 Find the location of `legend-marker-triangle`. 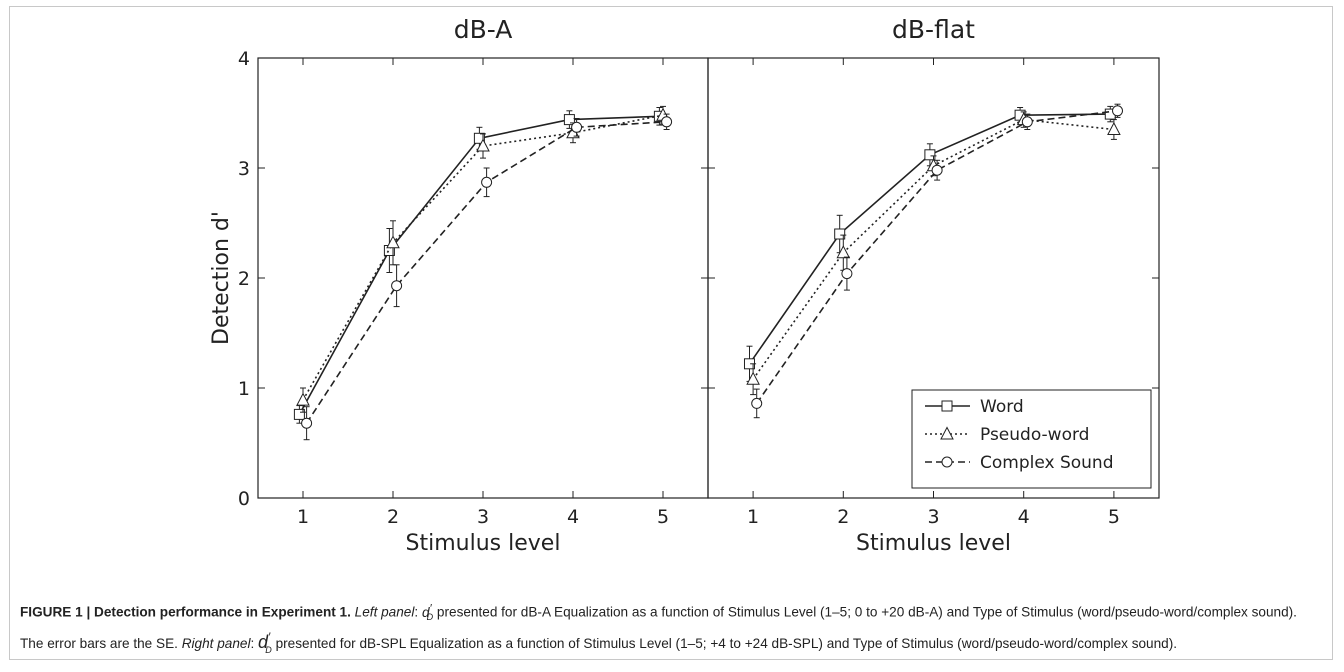

legend-marker-triangle is located at coordinates (947, 433).